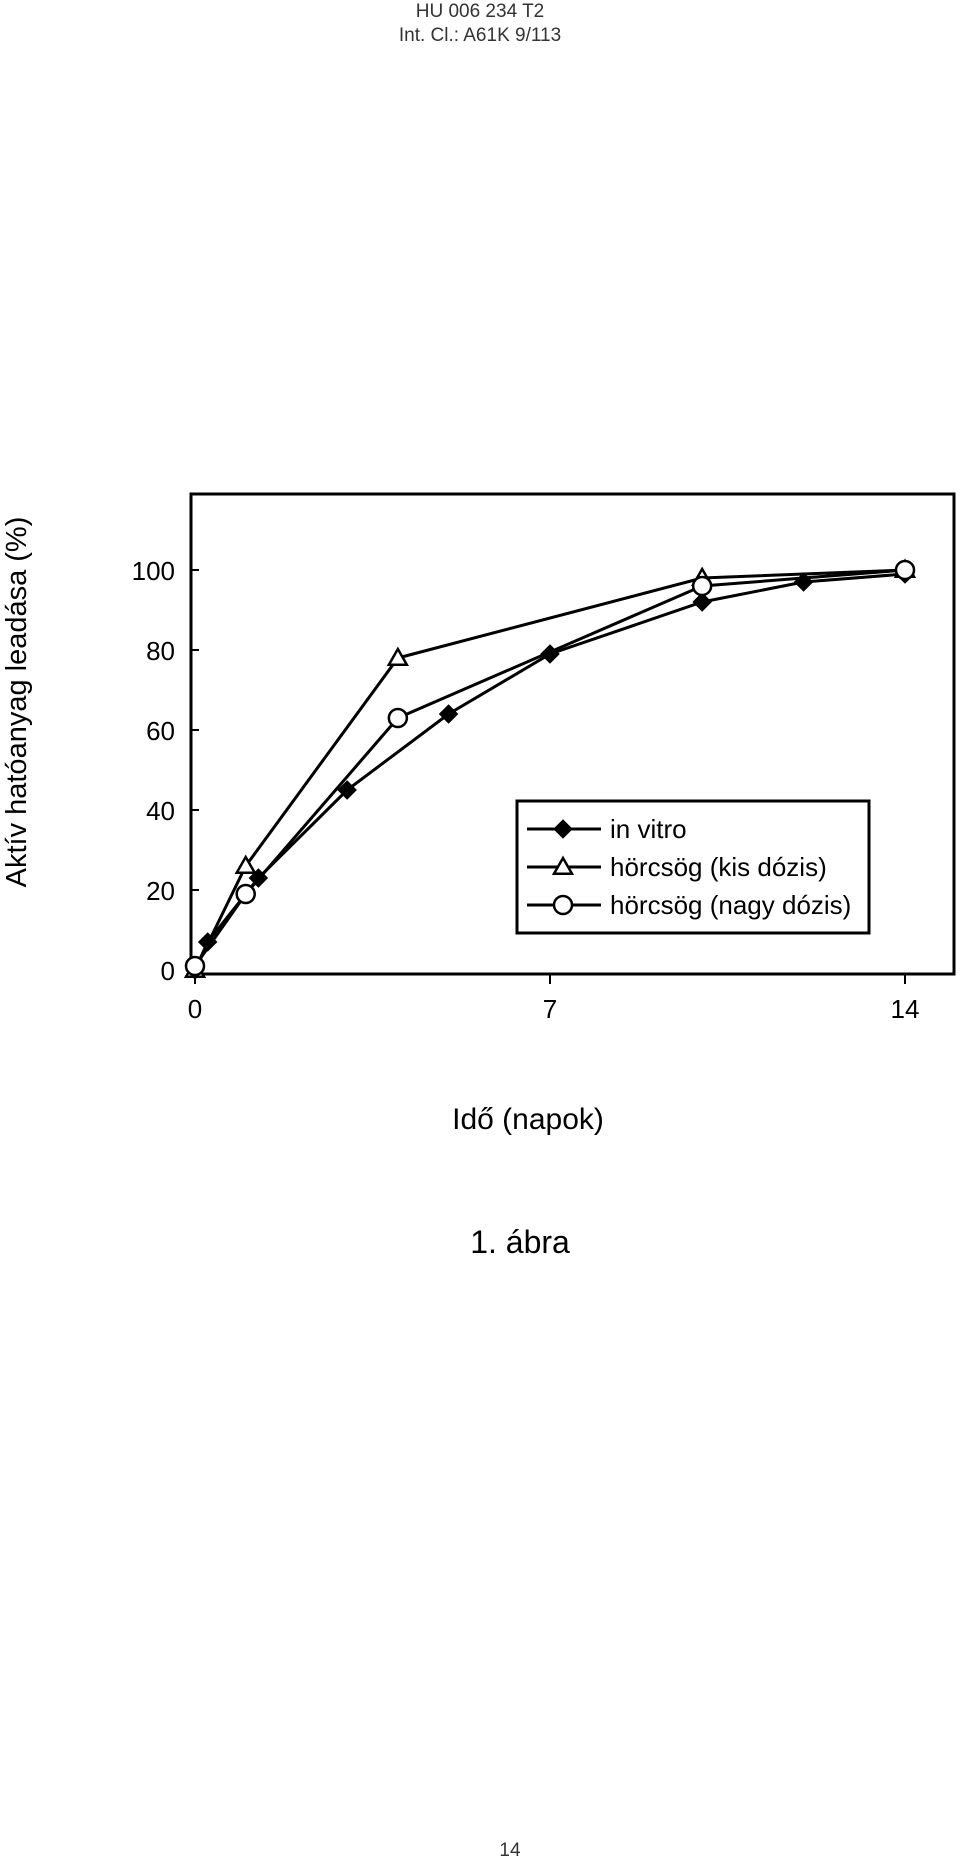 The image size is (960, 1872). What do you see at coordinates (160, 731) in the screenshot?
I see `y-tick-label: 60` at bounding box center [160, 731].